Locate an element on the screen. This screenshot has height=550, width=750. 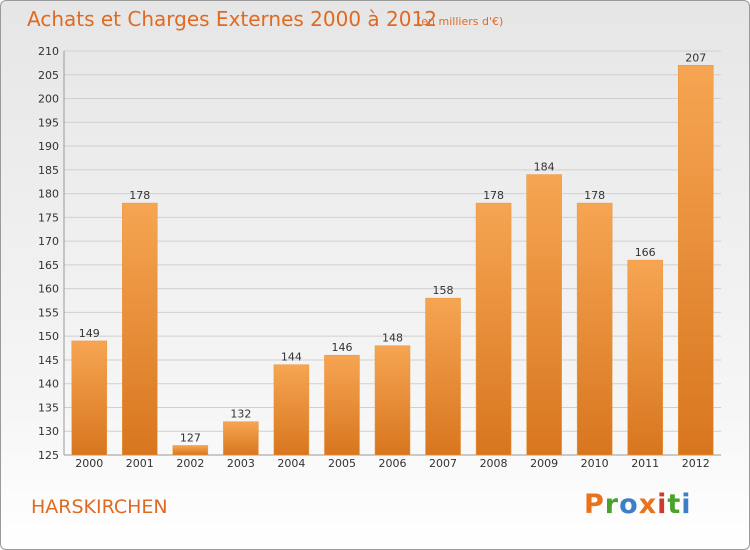
x-tick-label: 2010 is located at coordinates (595, 463).